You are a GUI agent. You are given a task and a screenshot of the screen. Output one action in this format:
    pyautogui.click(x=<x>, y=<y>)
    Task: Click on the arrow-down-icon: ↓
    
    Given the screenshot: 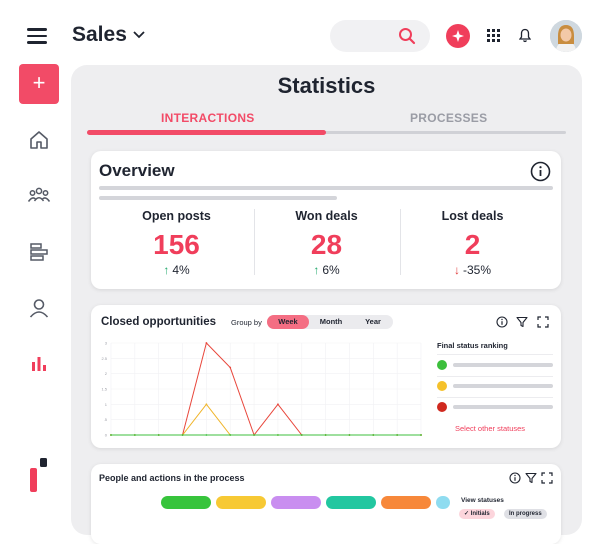 What is the action you would take?
    pyautogui.click(x=456, y=270)
    